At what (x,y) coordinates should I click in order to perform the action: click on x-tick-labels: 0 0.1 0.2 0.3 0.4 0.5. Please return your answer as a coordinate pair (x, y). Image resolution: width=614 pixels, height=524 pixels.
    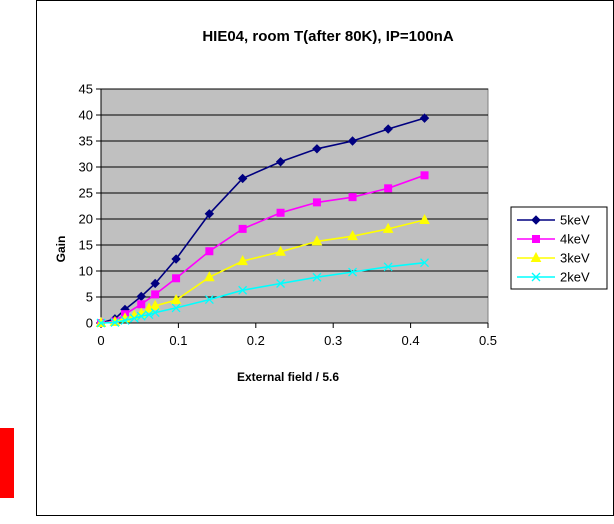
    Looking at the image, I should click on (297, 340).